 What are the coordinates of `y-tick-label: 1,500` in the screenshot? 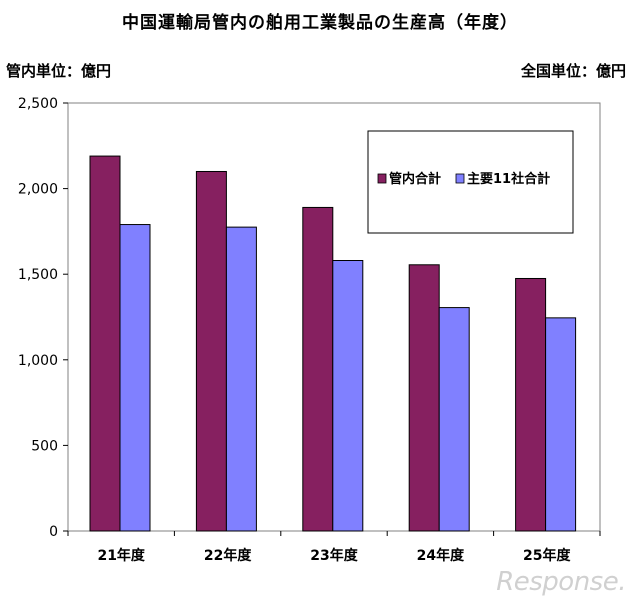 It's located at (38, 275).